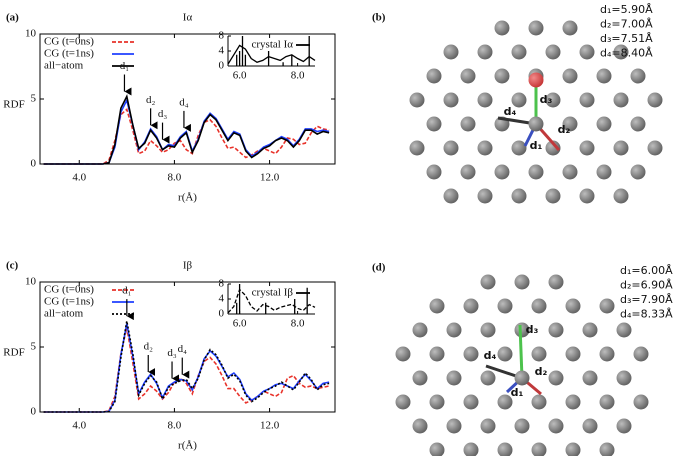 This screenshot has height=456, width=685. What do you see at coordinates (79, 178) in the screenshot?
I see `x-tick-label: 4.0` at bounding box center [79, 178].